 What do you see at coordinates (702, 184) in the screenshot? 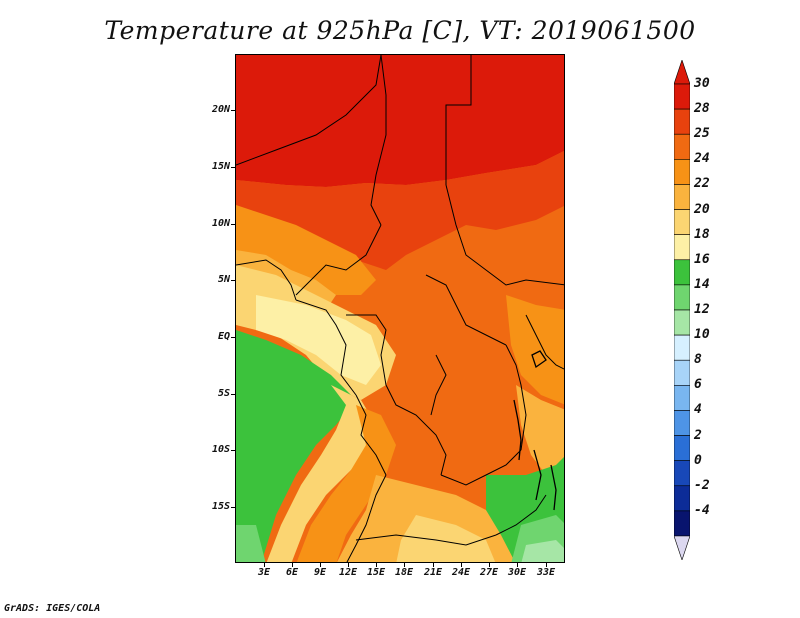
I see `legend-label: 22` at bounding box center [702, 184].